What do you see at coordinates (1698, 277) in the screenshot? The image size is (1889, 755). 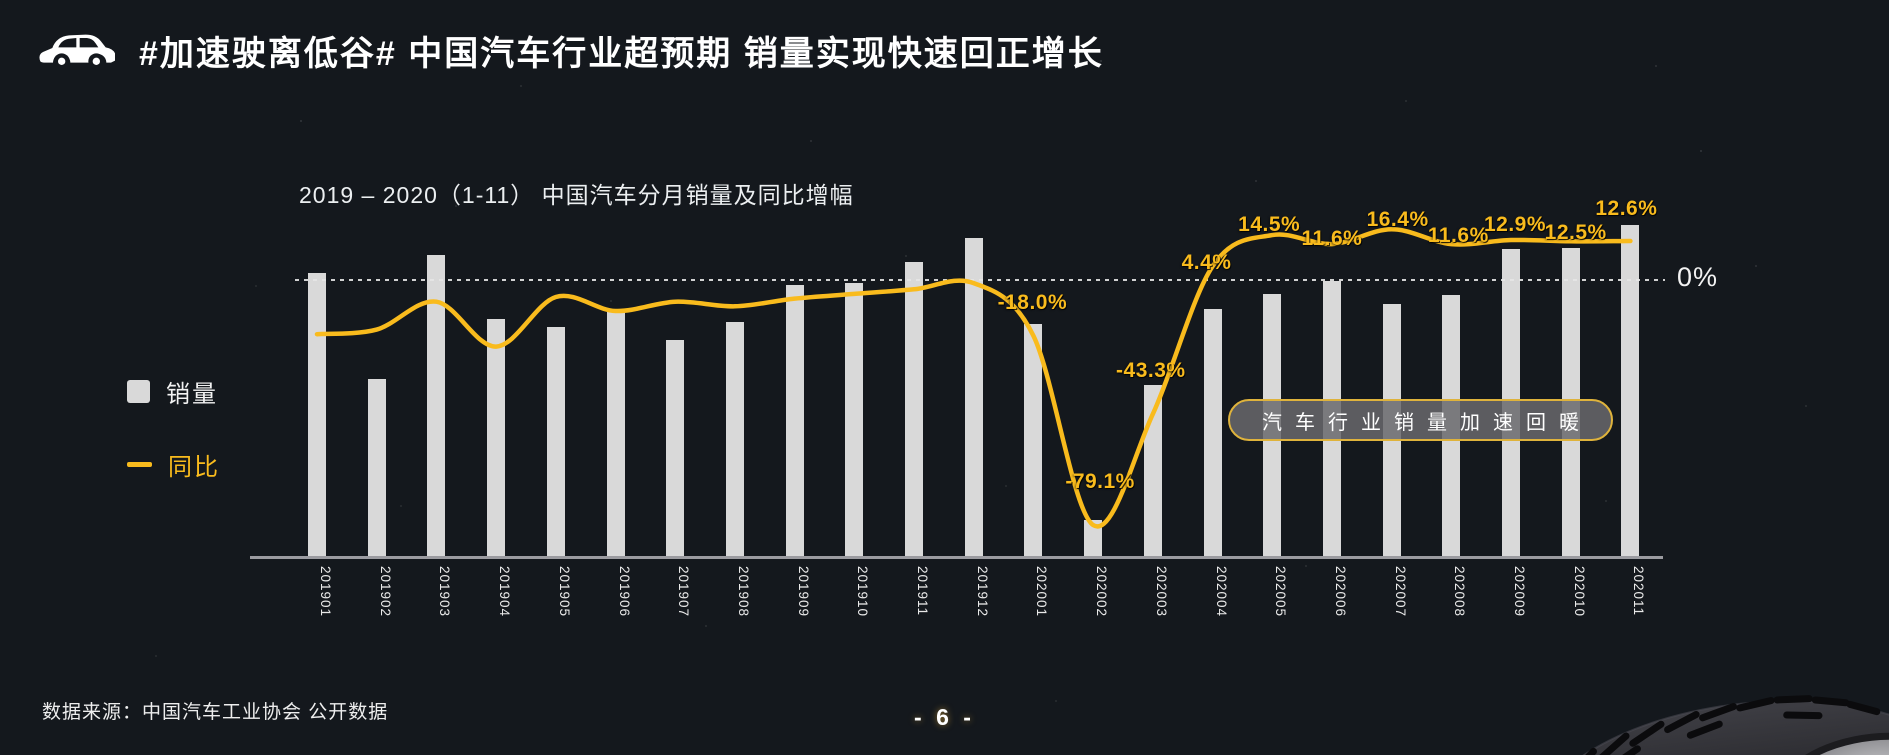 I see `zero-line-label: 0%` at bounding box center [1698, 277].